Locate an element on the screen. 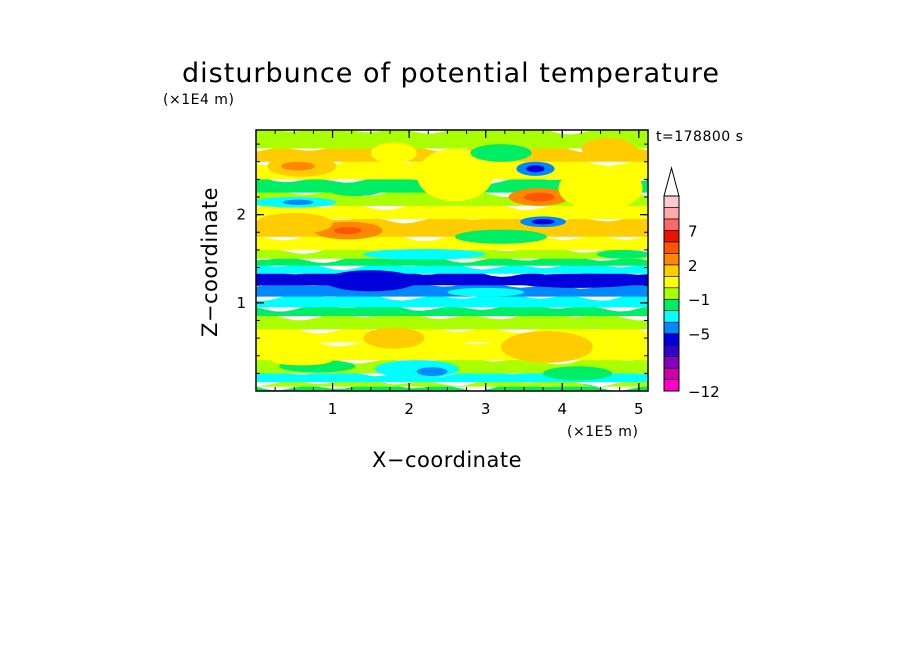  z-unit-label: (×1E4 m) is located at coordinates (199, 100).